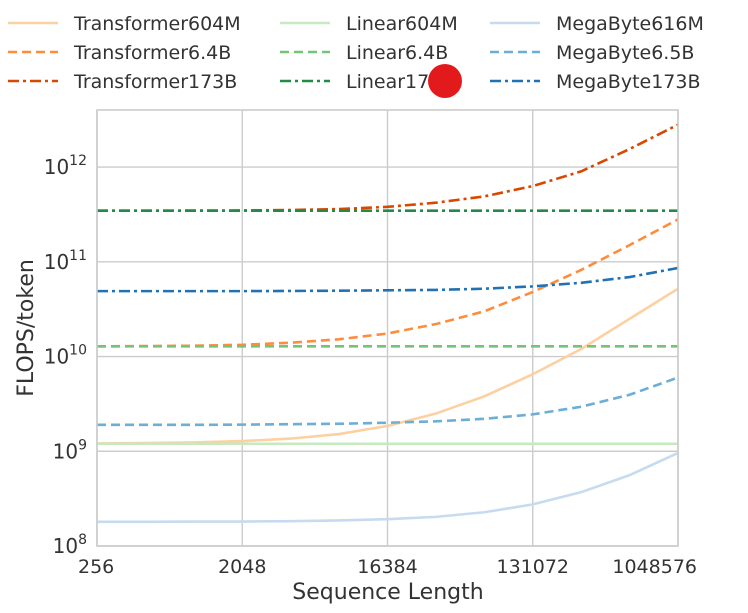  I want to click on y-tick-label: 10¹¹, so click(65, 261).